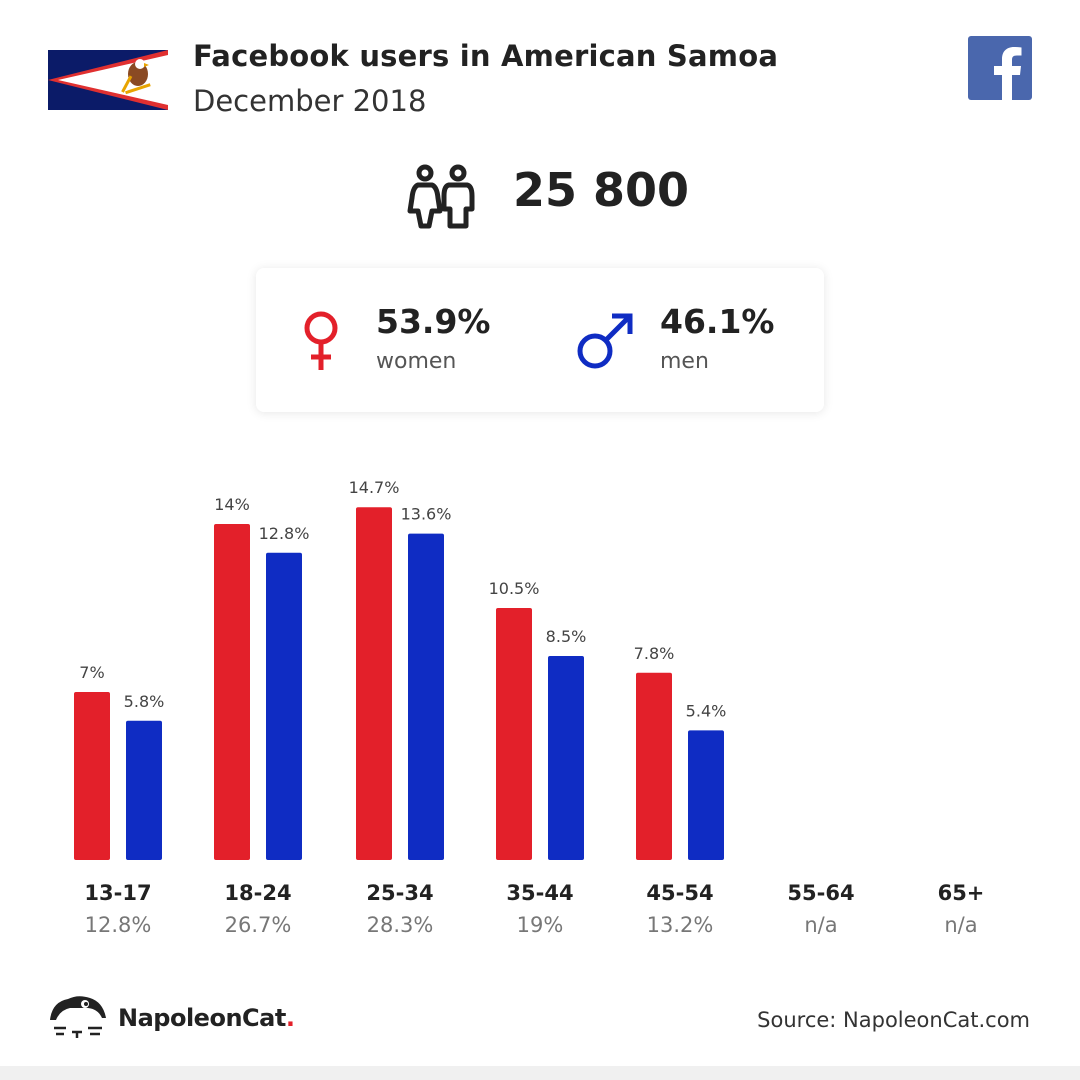 This screenshot has width=1080, height=1080. Describe the element at coordinates (284, 533) in the screenshot. I see `data-label-men-18-24: 12.8%` at that location.